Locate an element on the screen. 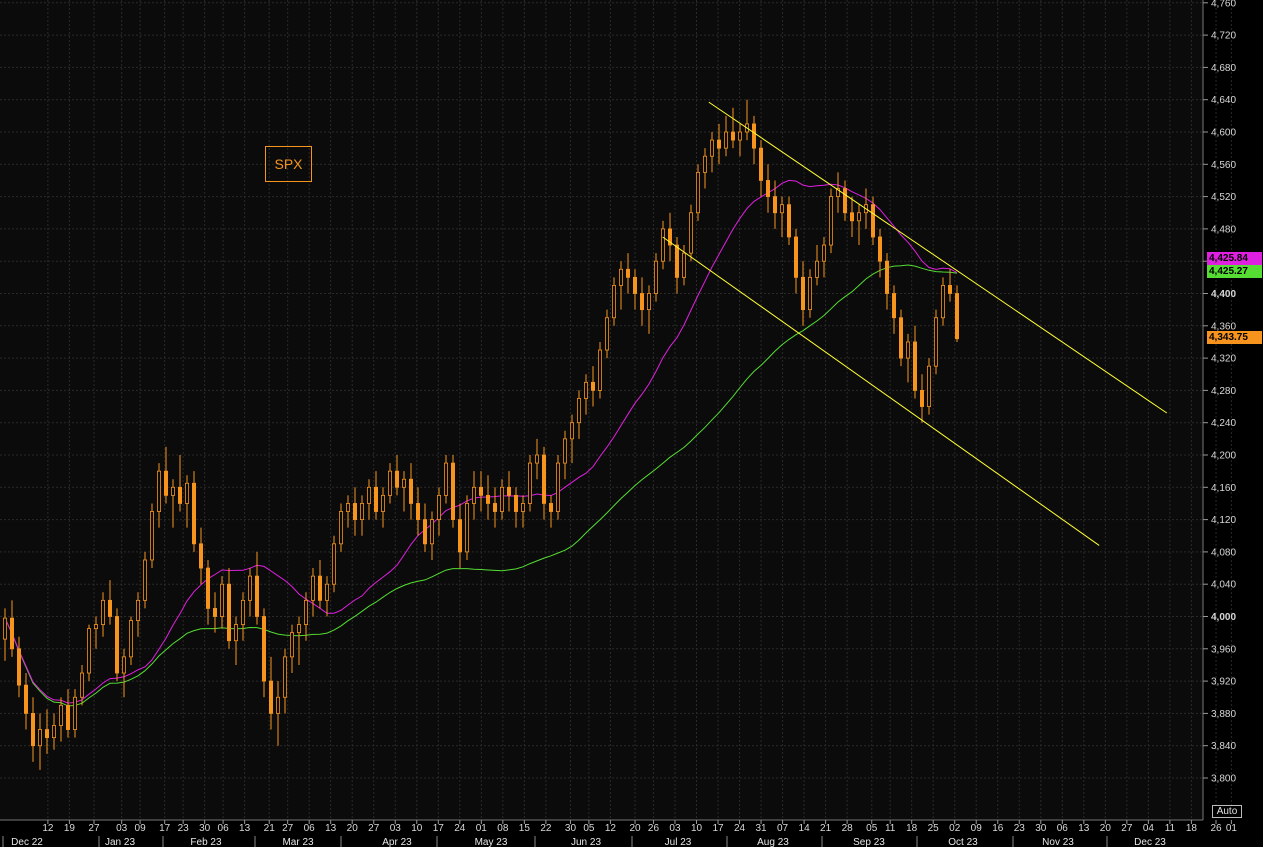 The image size is (1263, 847). x-month-label: Sep 23 is located at coordinates (869, 842).